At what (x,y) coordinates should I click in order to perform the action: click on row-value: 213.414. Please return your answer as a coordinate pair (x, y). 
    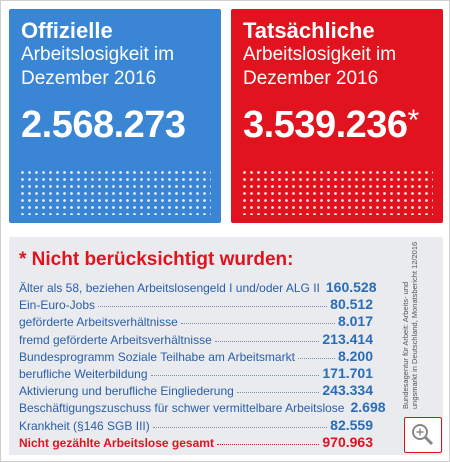
    Looking at the image, I should click on (347, 338).